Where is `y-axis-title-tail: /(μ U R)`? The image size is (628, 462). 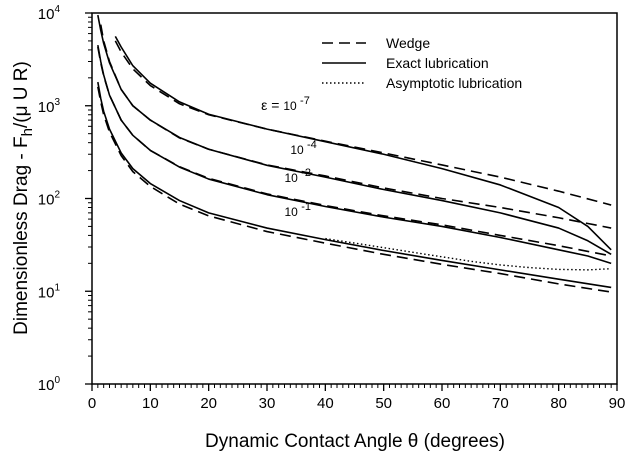 y-axis-title-tail: /(μ U R) is located at coordinates (21, 94).